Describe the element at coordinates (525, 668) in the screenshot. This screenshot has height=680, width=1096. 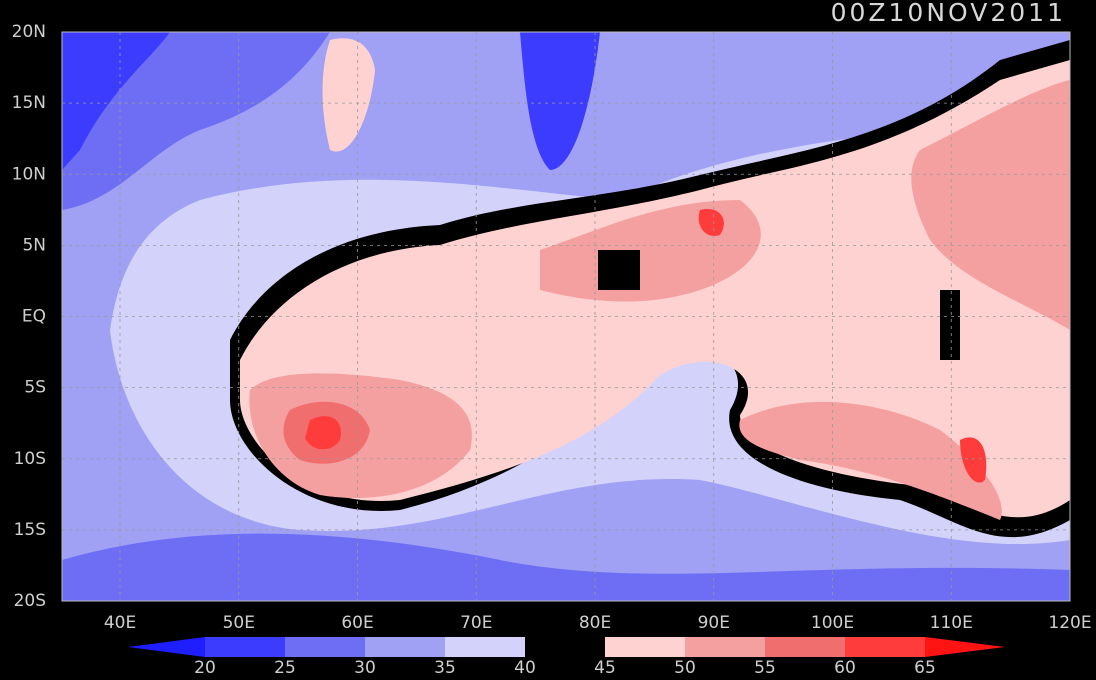
I see `colorbar-label: 40` at that location.